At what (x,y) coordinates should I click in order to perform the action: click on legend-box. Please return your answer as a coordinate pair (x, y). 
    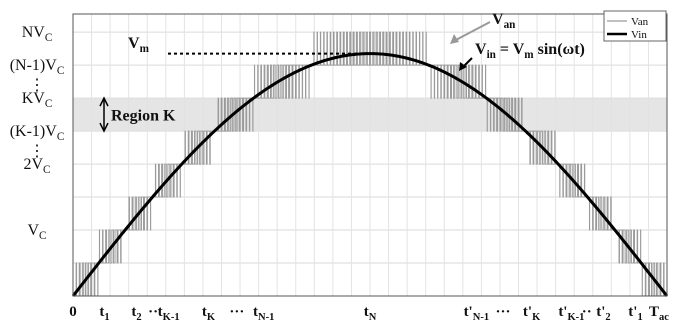
    Looking at the image, I should click on (635, 26).